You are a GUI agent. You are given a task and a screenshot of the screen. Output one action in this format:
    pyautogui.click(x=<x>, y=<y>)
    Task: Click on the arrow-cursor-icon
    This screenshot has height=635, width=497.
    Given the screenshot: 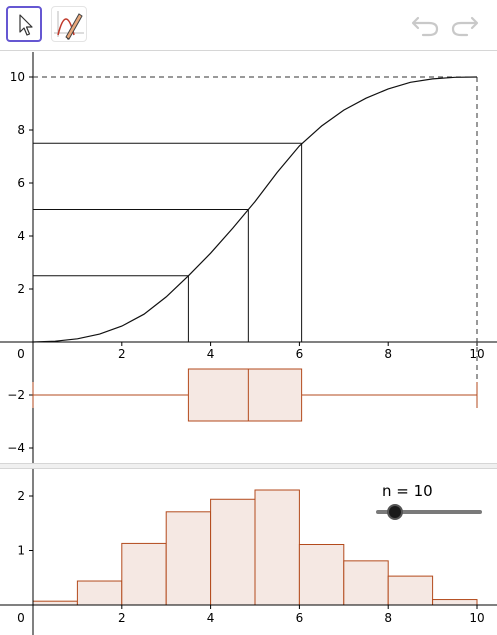 What is the action you would take?
    pyautogui.click(x=26, y=25)
    